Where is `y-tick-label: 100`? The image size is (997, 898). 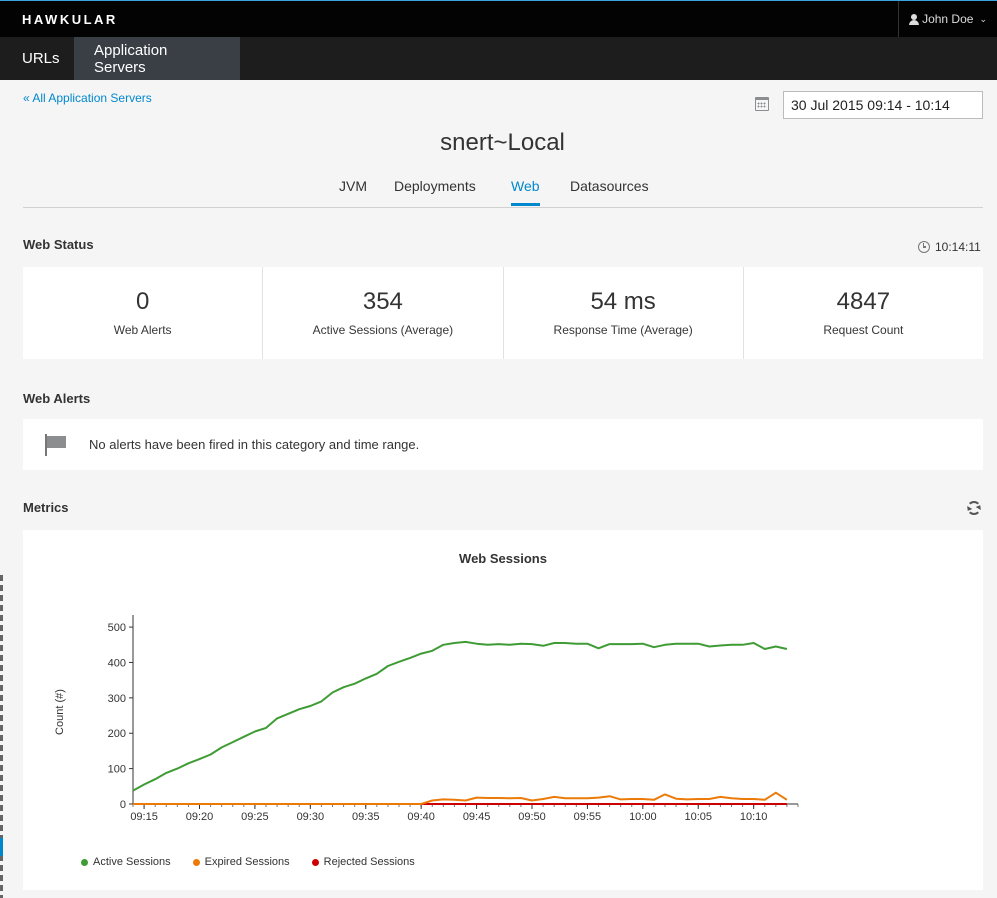
y-tick-label: 100 is located at coordinates (117, 770).